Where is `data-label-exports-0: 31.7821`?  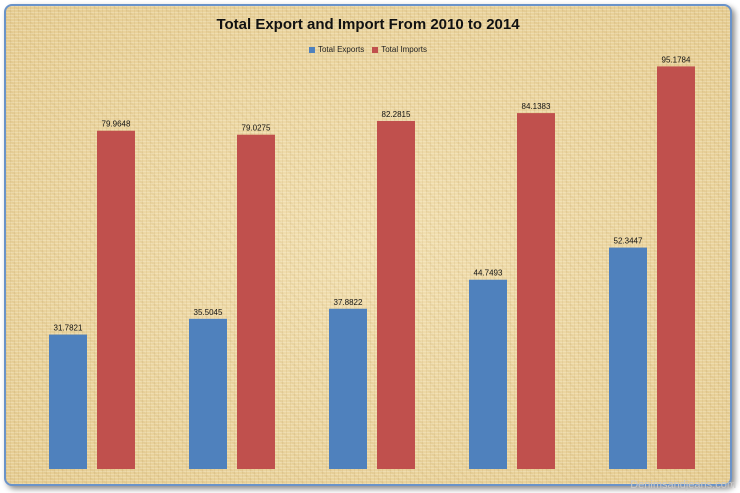 data-label-exports-0: 31.7821 is located at coordinates (68, 328).